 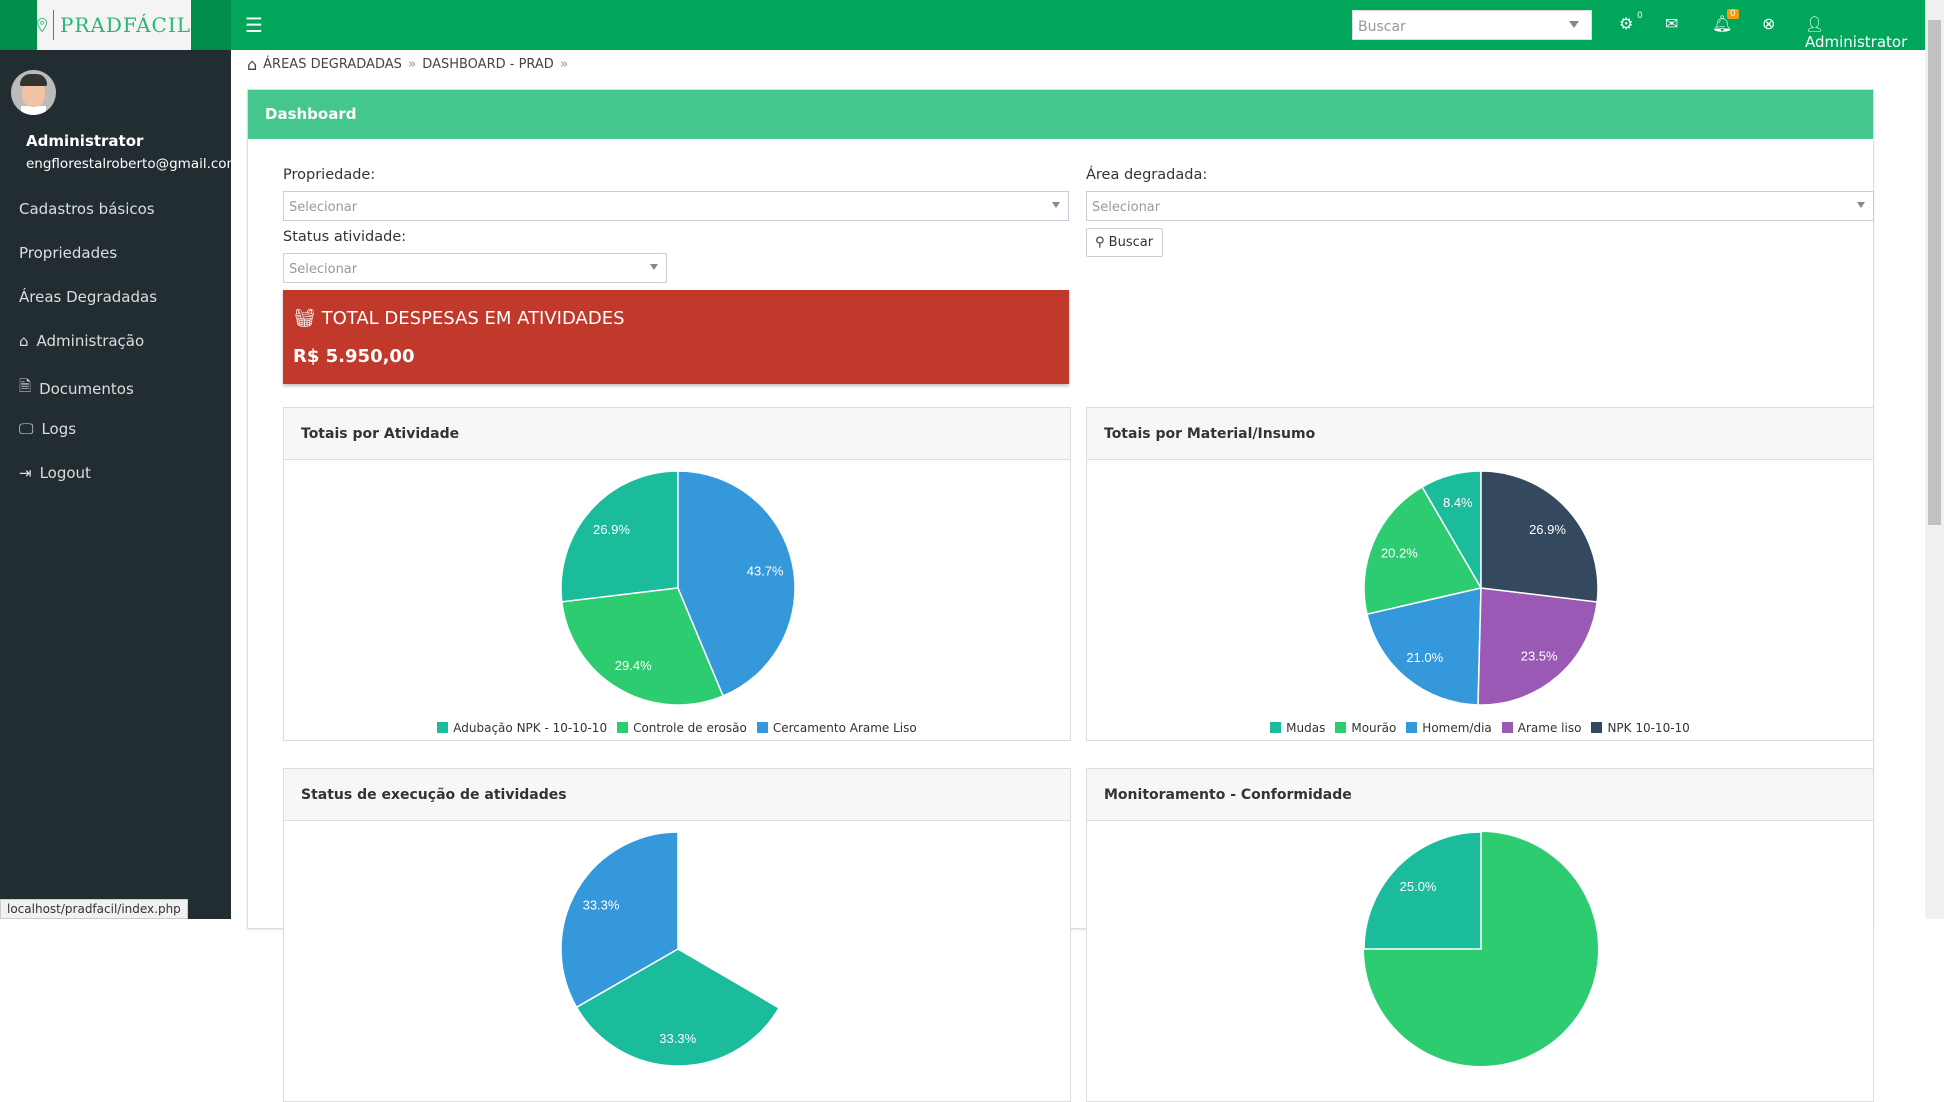 I want to click on sidebar-user-name: Administrator, so click(x=85, y=141).